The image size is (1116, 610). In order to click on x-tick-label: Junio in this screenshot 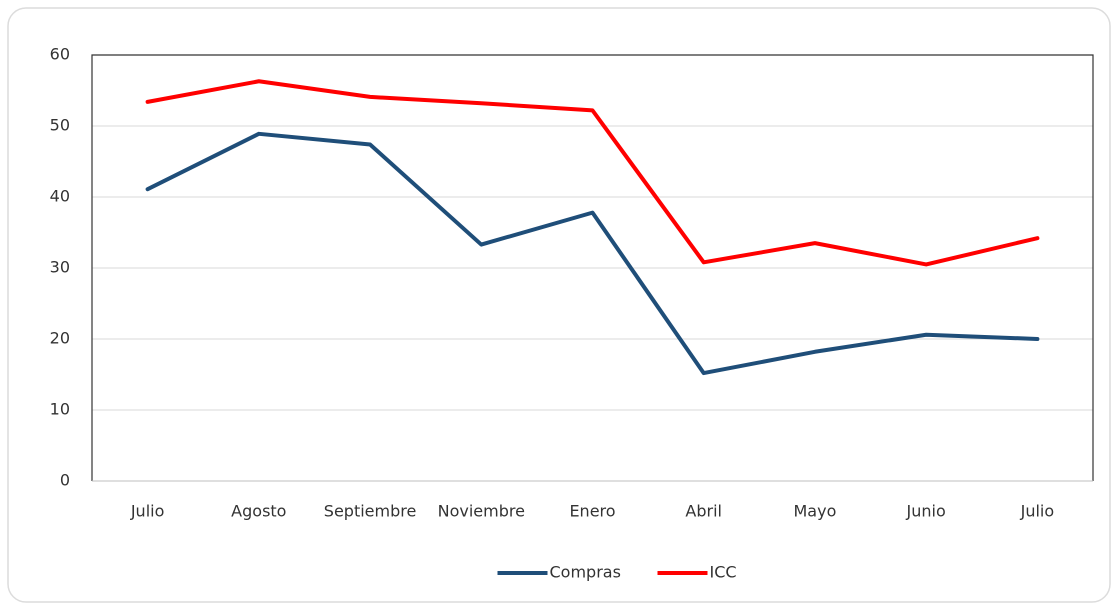, I will do `click(926, 511)`.